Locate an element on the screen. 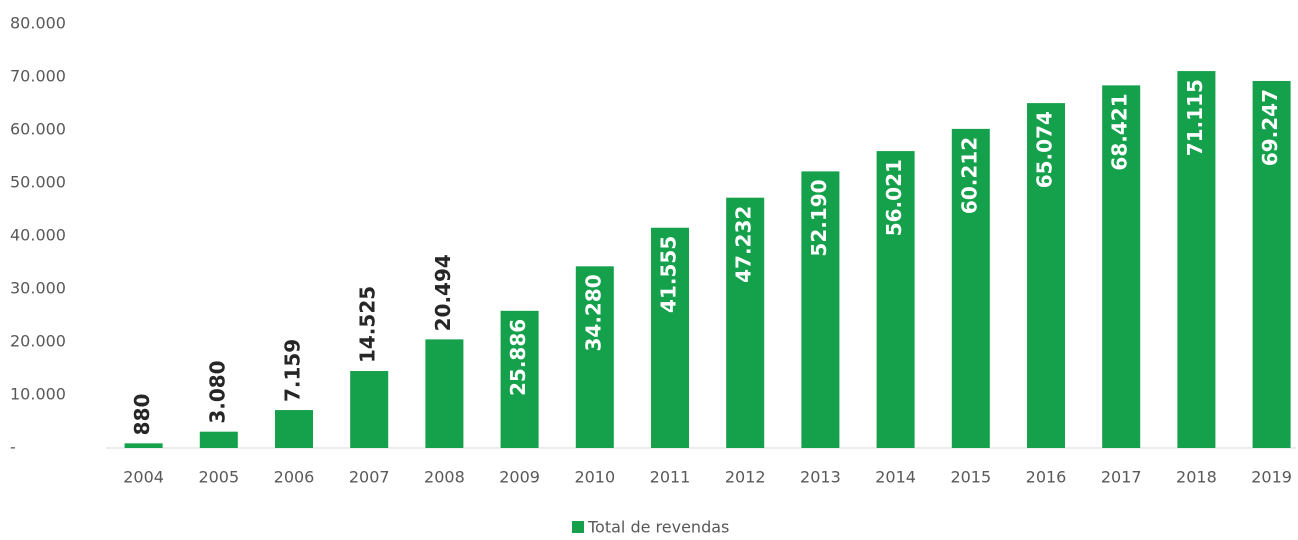 The width and height of the screenshot is (1298, 540). value-label: 47.232 is located at coordinates (744, 244).